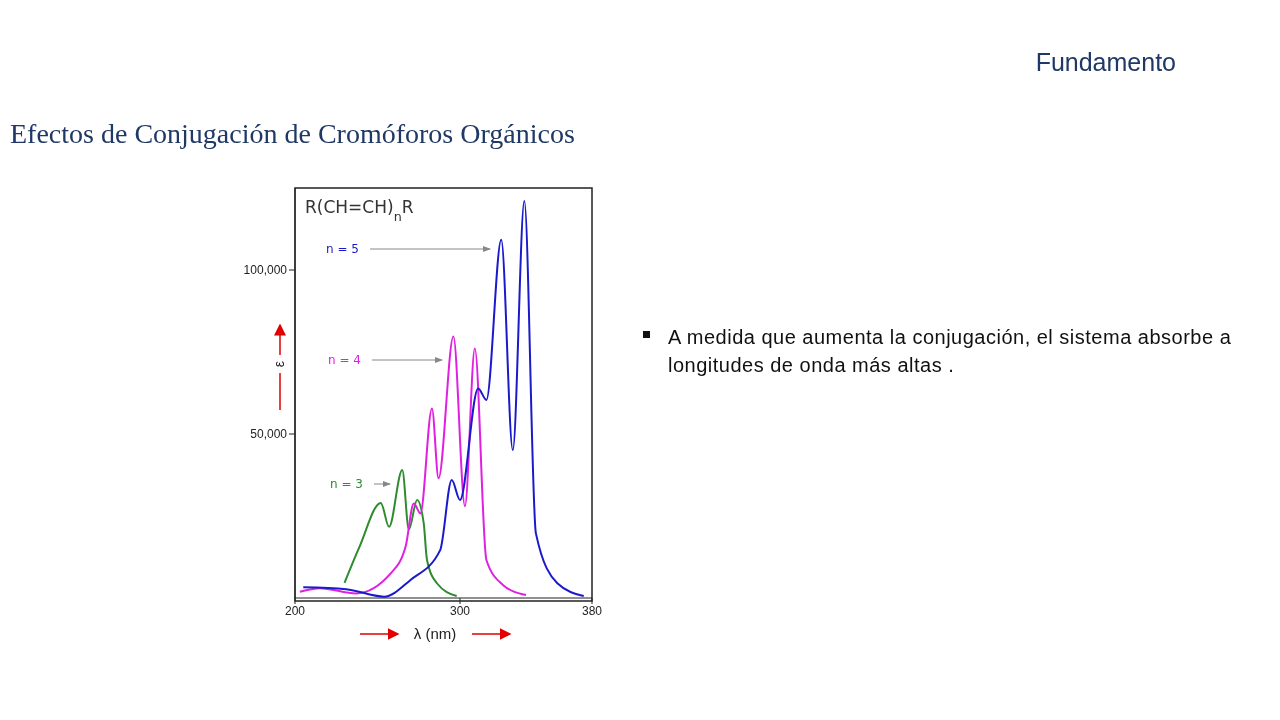 This screenshot has width=1280, height=720. Describe the element at coordinates (950, 351) in the screenshot. I see `text: A medida que aumenta la conjugación, el sistema absorbe a longitudes de onda más altas .` at that location.